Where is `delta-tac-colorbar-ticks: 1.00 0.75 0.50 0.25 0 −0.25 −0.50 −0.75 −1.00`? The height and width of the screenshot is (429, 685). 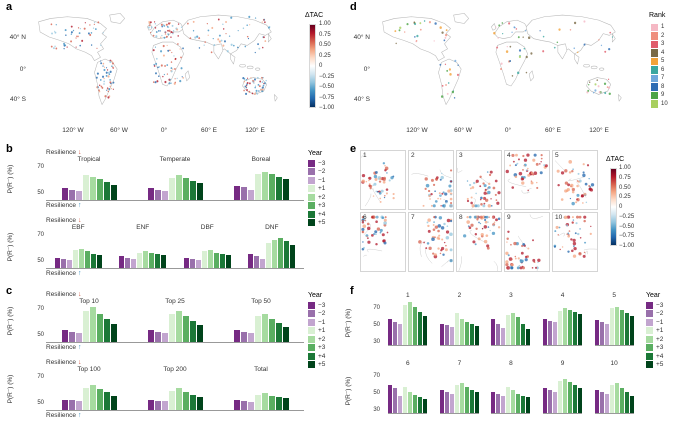 delta-tac-colorbar-ticks: 1.00 0.75 0.50 0.25 0 −0.25 −0.50 −0.75 −1.00 is located at coordinates (332, 66).